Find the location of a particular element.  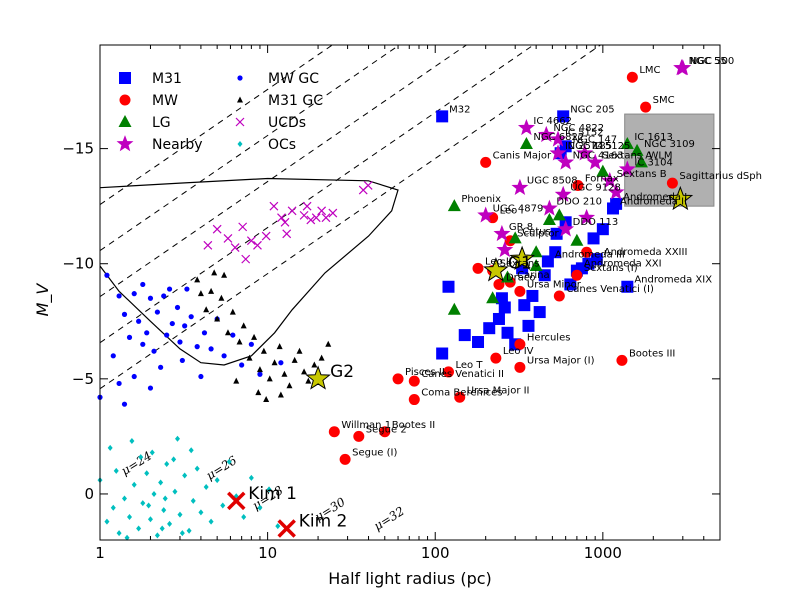

label-highlighted-5: Kim 1 is located at coordinates (272, 494).